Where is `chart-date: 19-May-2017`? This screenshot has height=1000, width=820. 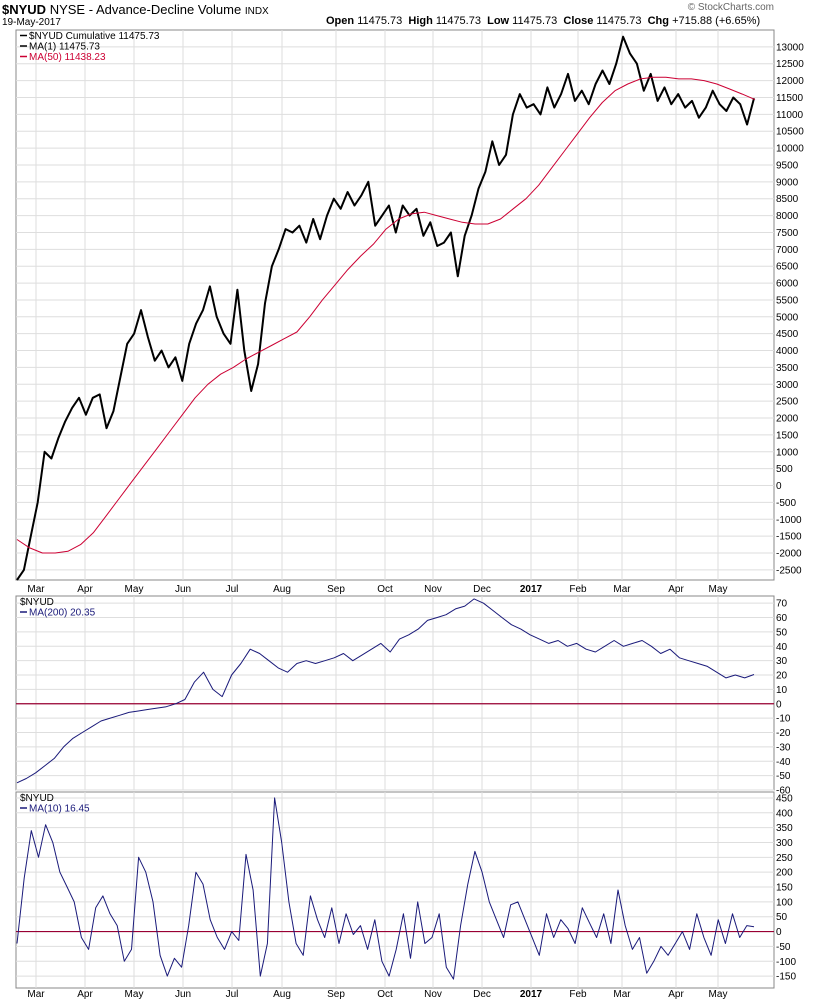
chart-date: 19-May-2017 is located at coordinates (31, 22).